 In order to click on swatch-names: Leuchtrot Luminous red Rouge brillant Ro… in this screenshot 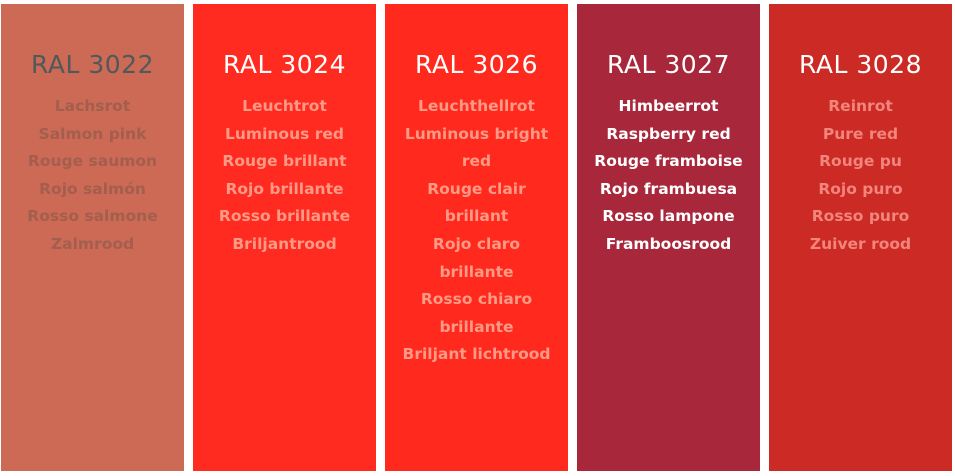, I will do `click(284, 176)`.